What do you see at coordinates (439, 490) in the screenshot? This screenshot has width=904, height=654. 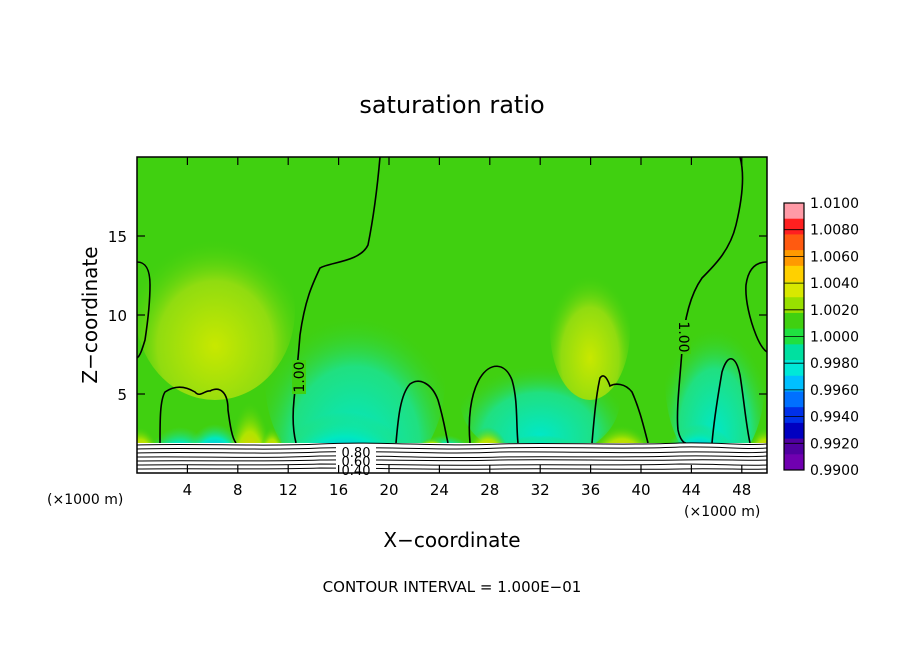 I see `x-tick-label: 24` at bounding box center [439, 490].